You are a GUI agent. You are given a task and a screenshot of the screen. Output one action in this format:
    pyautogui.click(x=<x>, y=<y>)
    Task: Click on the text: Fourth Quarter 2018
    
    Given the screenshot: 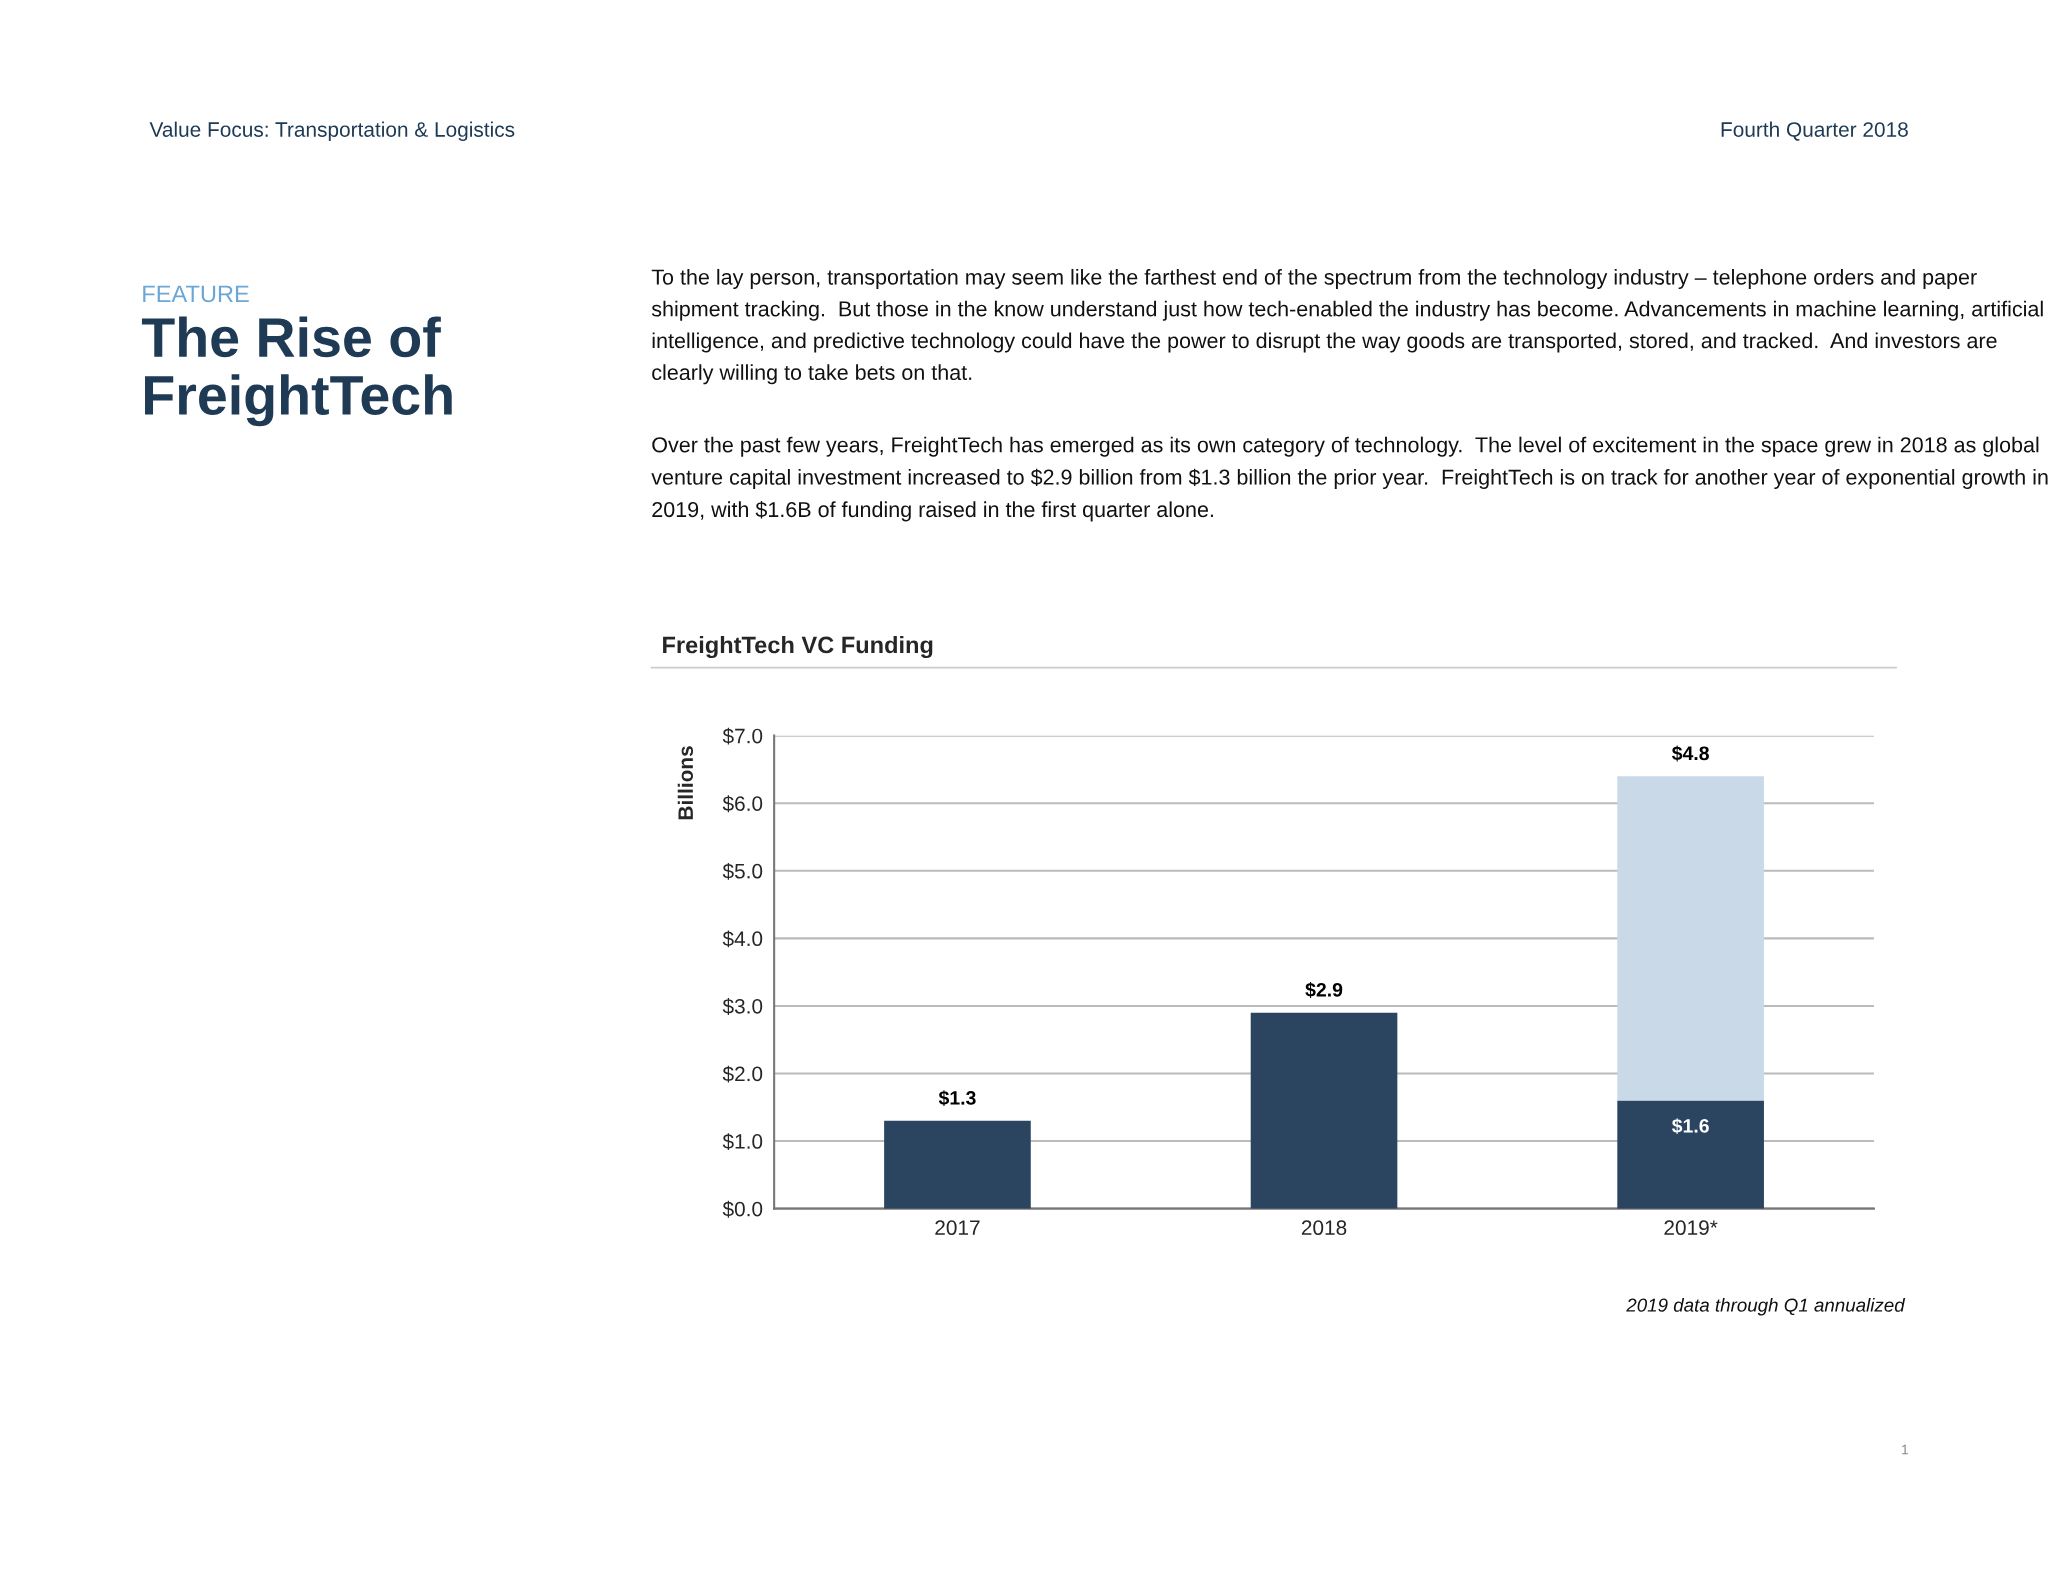 What is the action you would take?
    pyautogui.click(x=1814, y=131)
    